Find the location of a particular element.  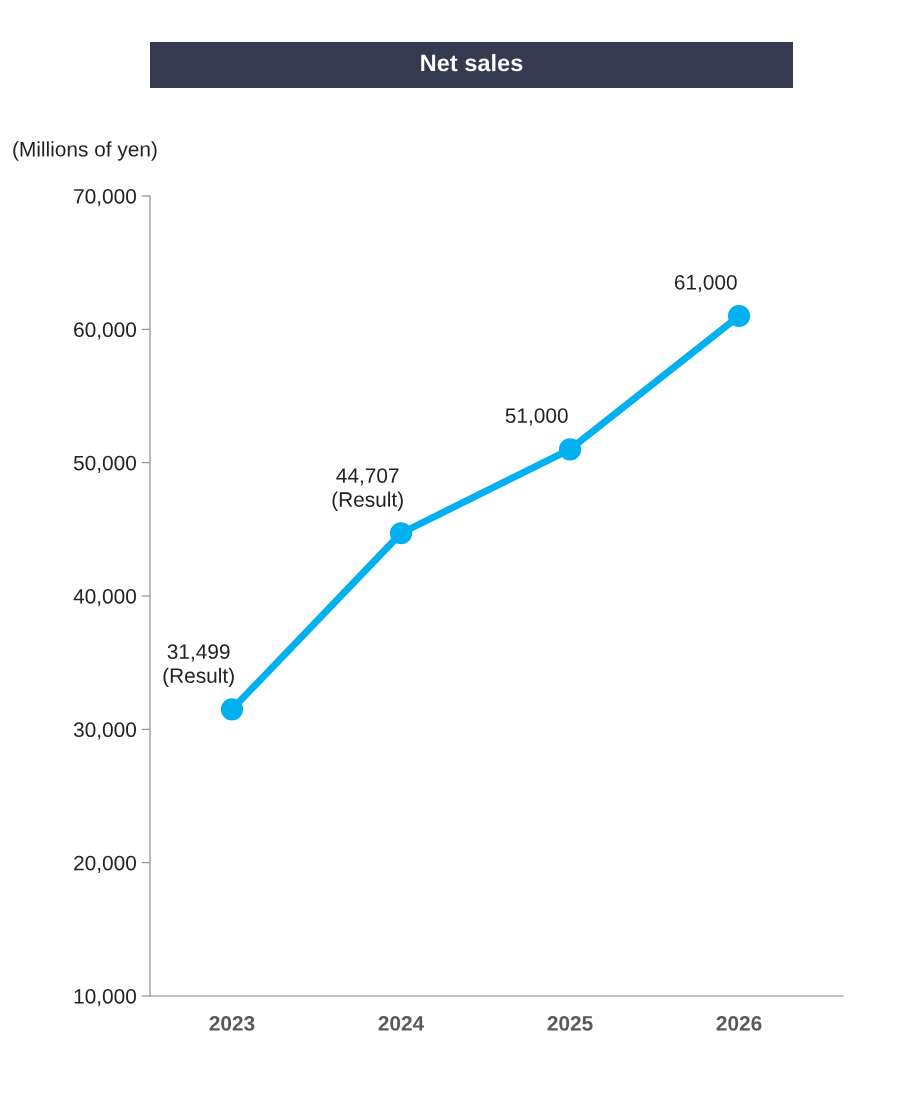

y-tick-label: 30,000 is located at coordinates (104, 731).